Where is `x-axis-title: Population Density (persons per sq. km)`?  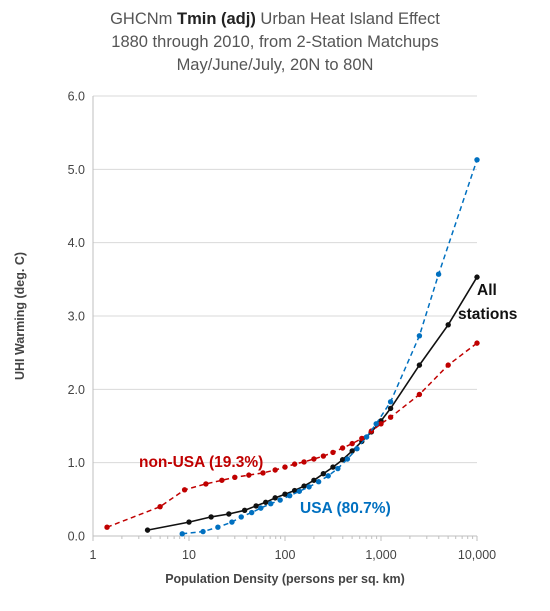
x-axis-title: Population Density (persons per sq. km) is located at coordinates (285, 579).